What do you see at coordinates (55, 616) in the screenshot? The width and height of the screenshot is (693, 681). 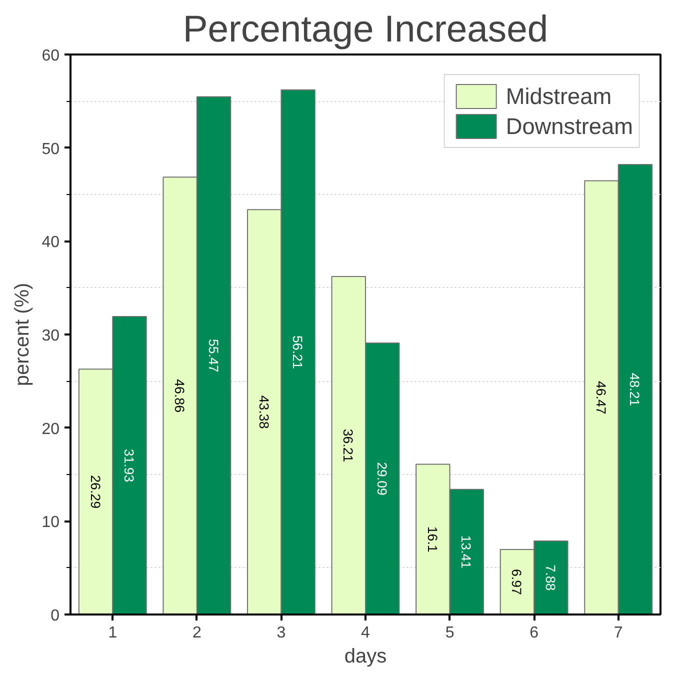 I see `y-tick-label: 0` at bounding box center [55, 616].